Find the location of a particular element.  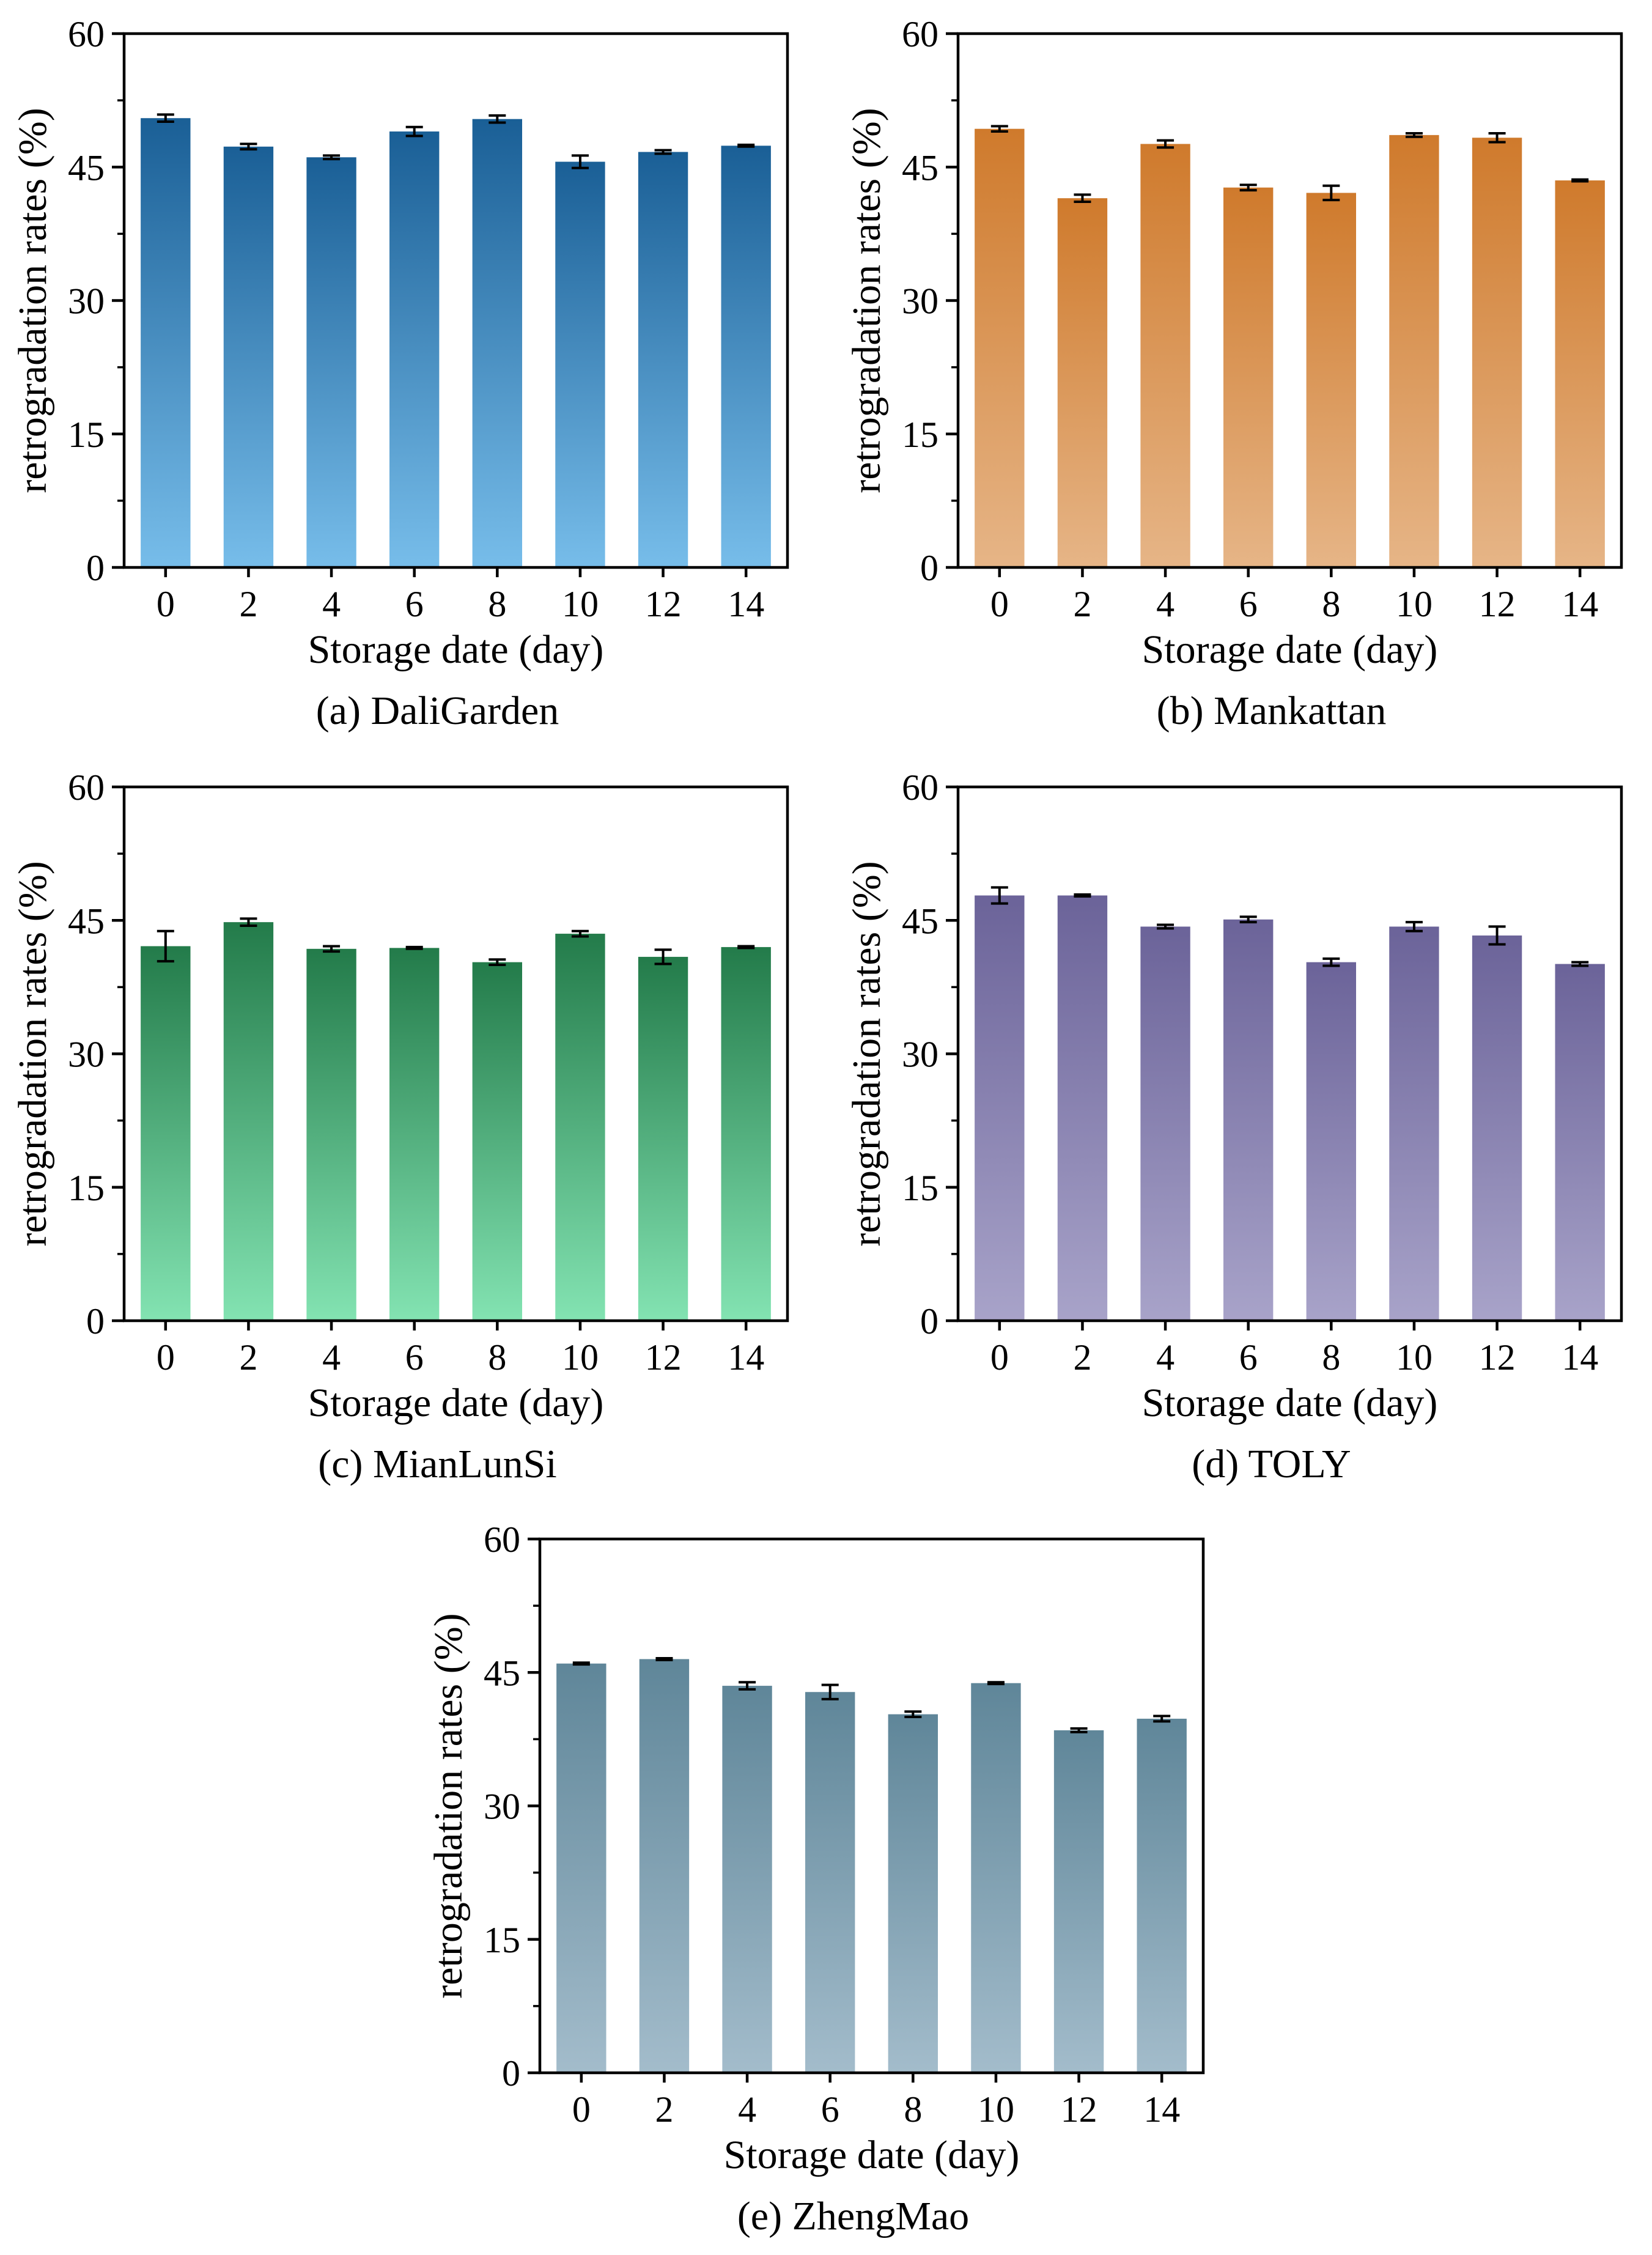

panel-caption: (e) ZhengMao is located at coordinates (853, 2216).